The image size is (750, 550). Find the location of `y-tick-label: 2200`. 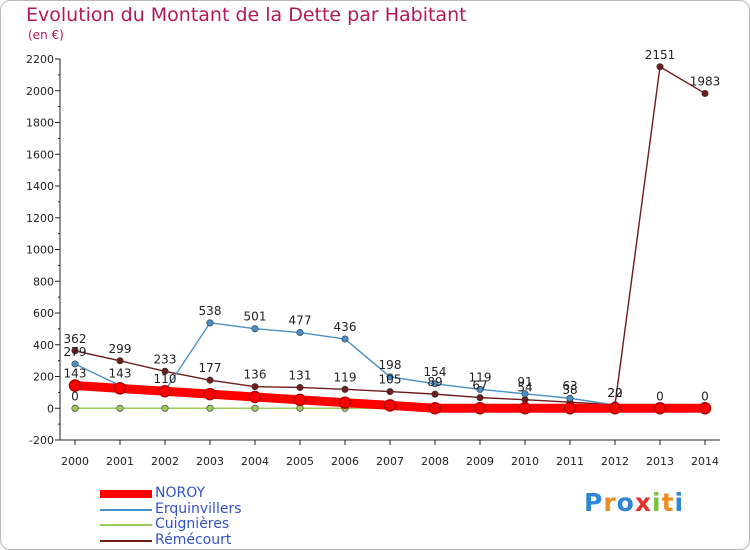

y-tick-label: 2200 is located at coordinates (40, 59).